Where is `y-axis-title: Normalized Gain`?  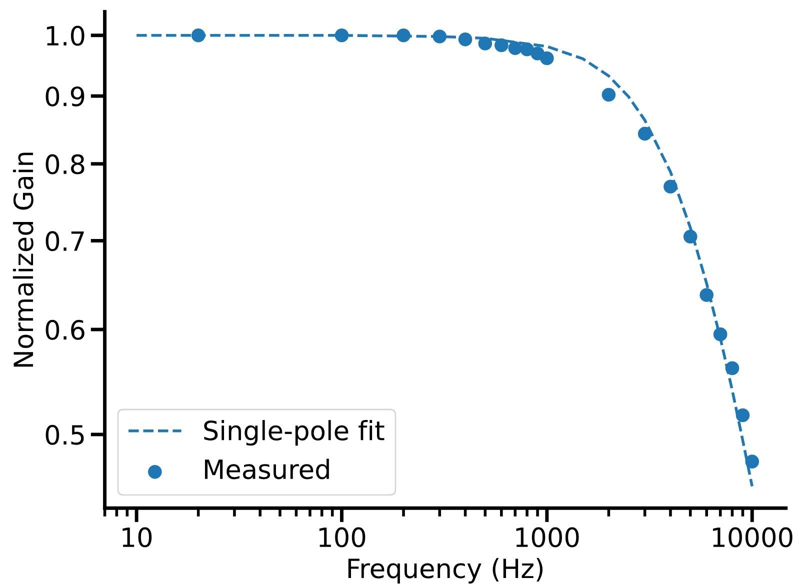 y-axis-title: Normalized Gain is located at coordinates (23, 259).